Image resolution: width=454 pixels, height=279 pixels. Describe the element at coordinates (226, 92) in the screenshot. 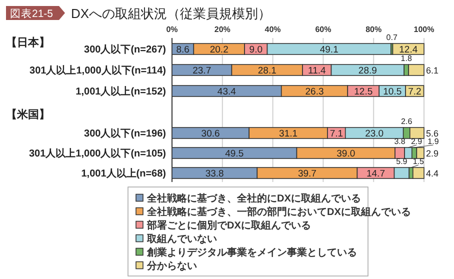

I see `data-label: 43.4` at that location.